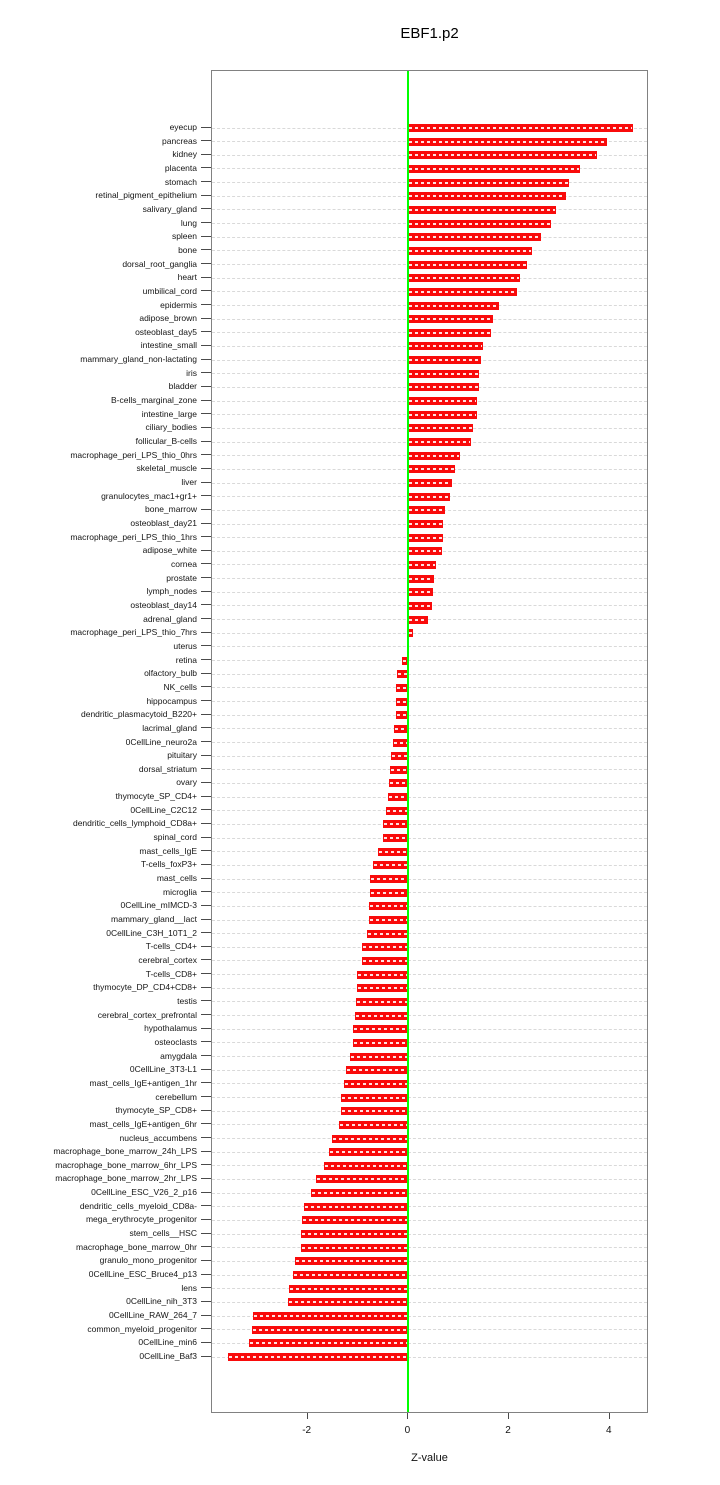 The width and height of the screenshot is (720, 1485). What do you see at coordinates (176, 878) in the screenshot?
I see `row-label: mast_cells` at bounding box center [176, 878].